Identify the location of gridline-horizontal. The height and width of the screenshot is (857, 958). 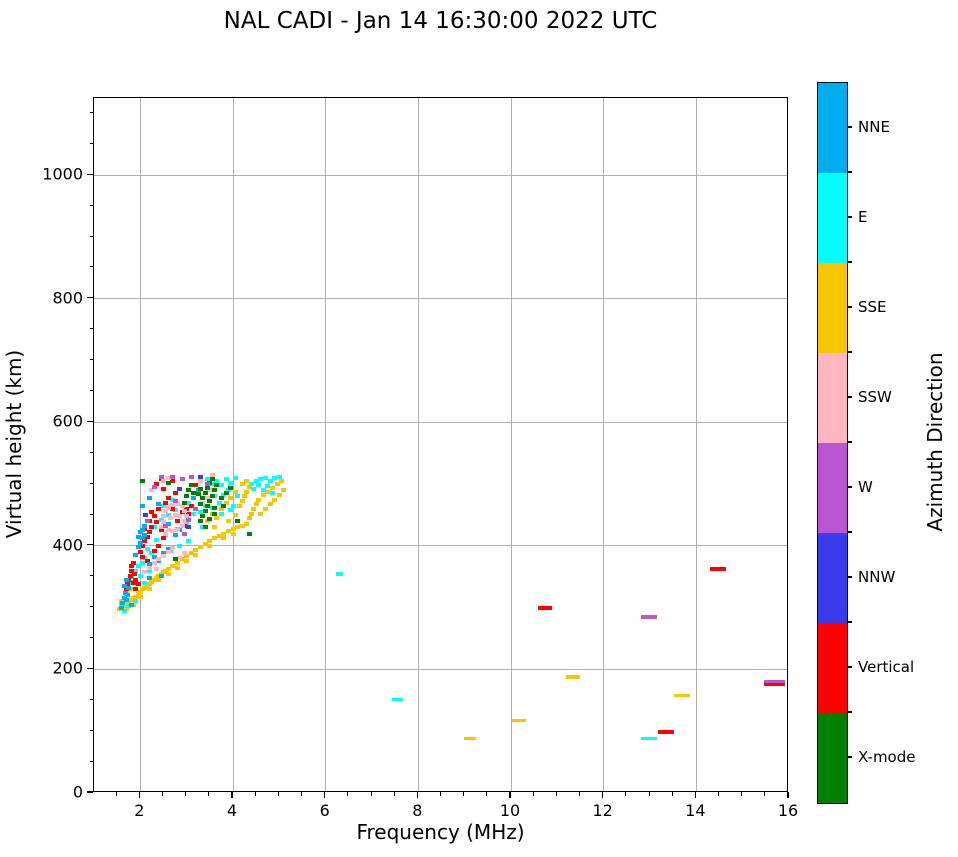
(440, 299).